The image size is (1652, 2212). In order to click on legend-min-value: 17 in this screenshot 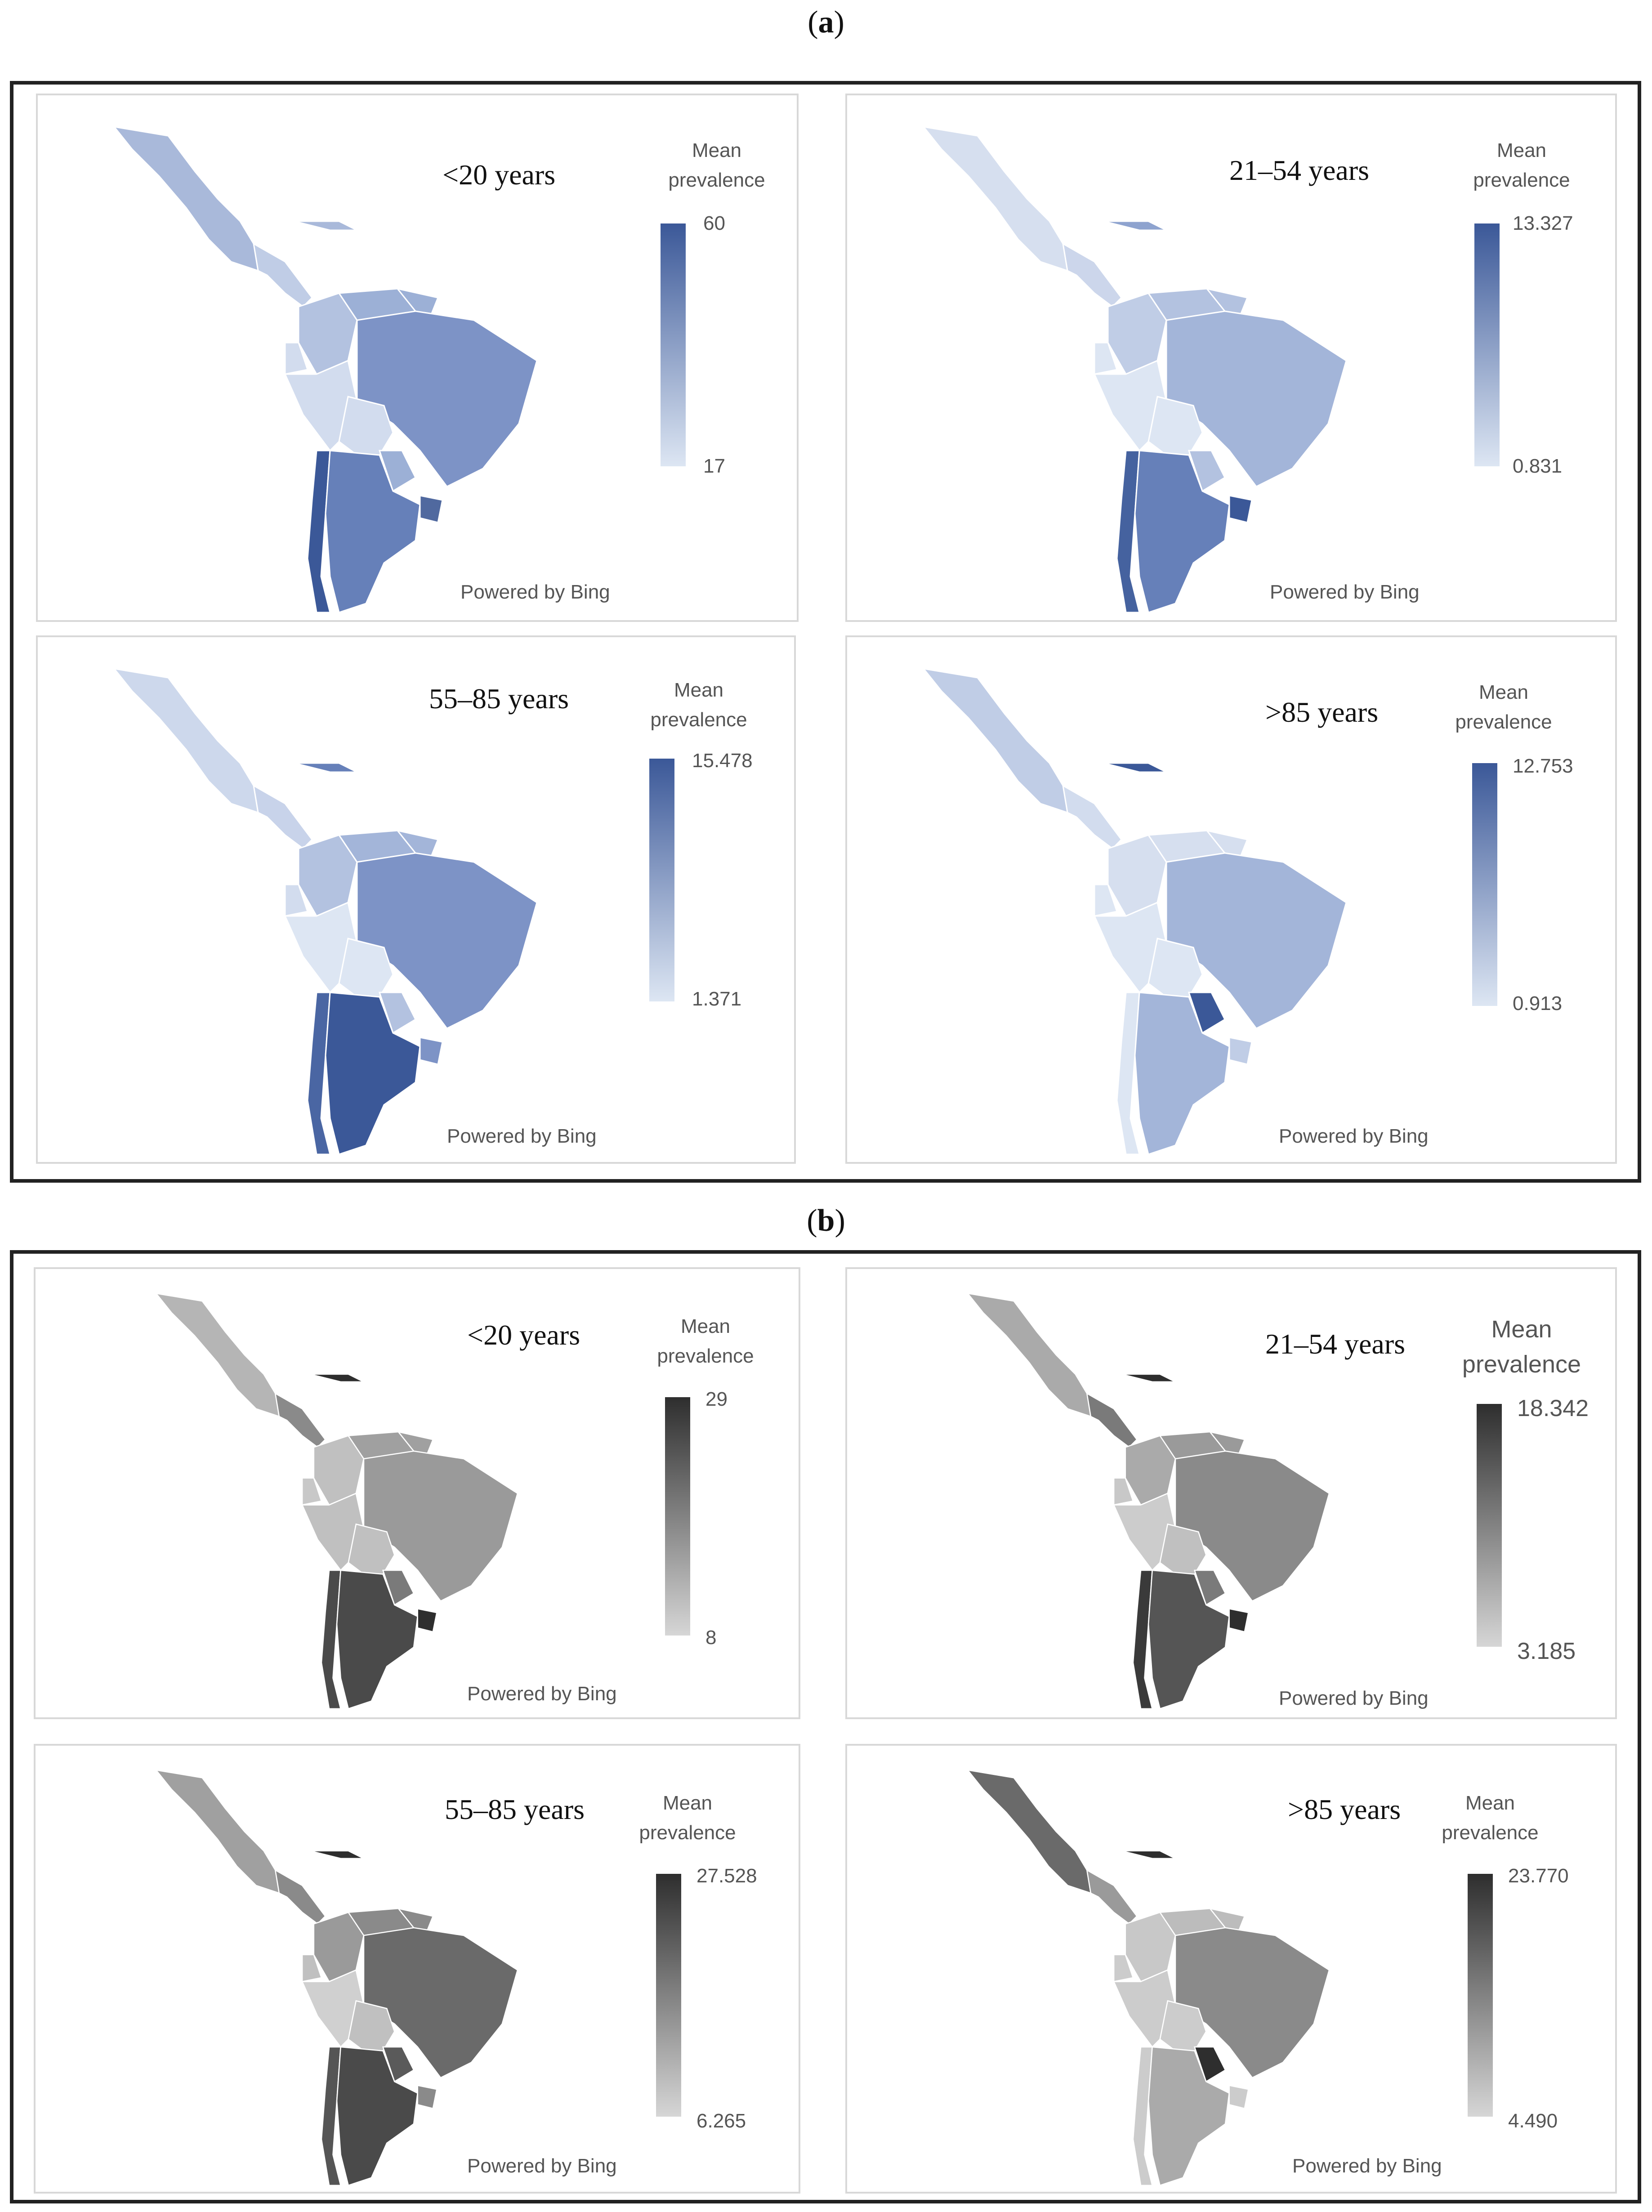, I will do `click(714, 466)`.